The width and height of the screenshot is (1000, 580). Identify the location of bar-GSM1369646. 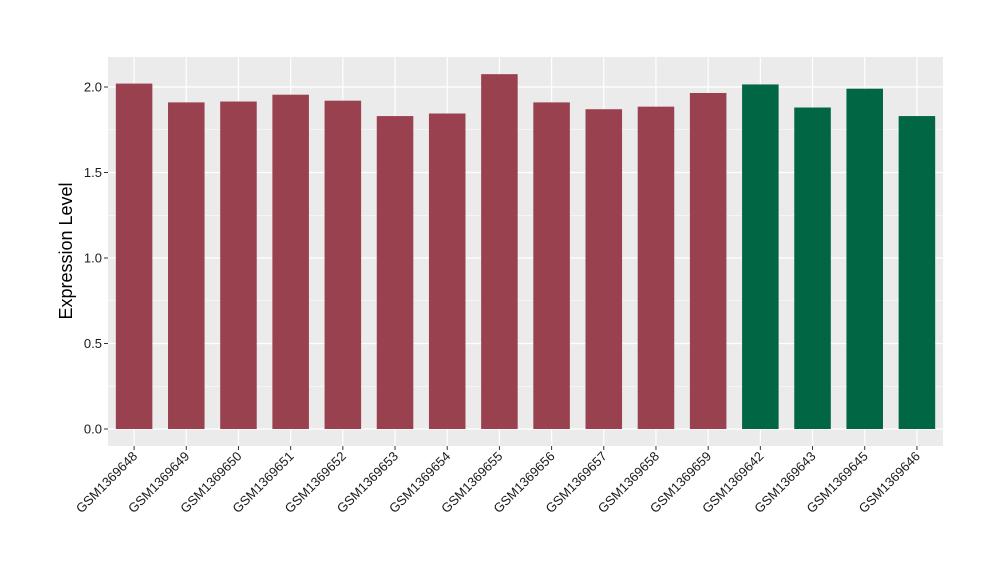
(917, 272).